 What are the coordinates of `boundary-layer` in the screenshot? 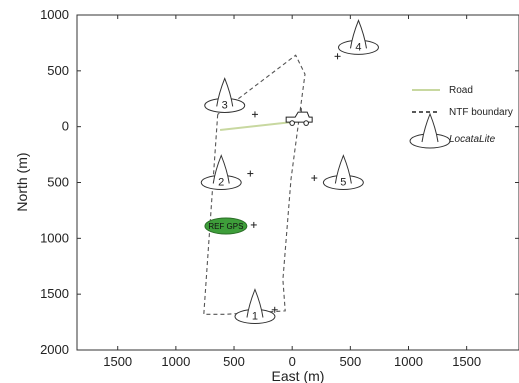 It's located at (254, 184).